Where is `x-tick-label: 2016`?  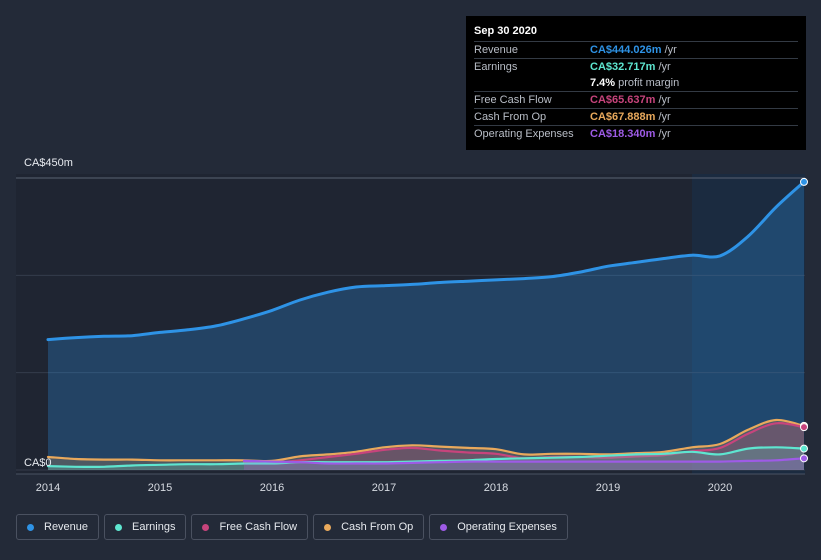 x-tick-label: 2016 is located at coordinates (272, 488).